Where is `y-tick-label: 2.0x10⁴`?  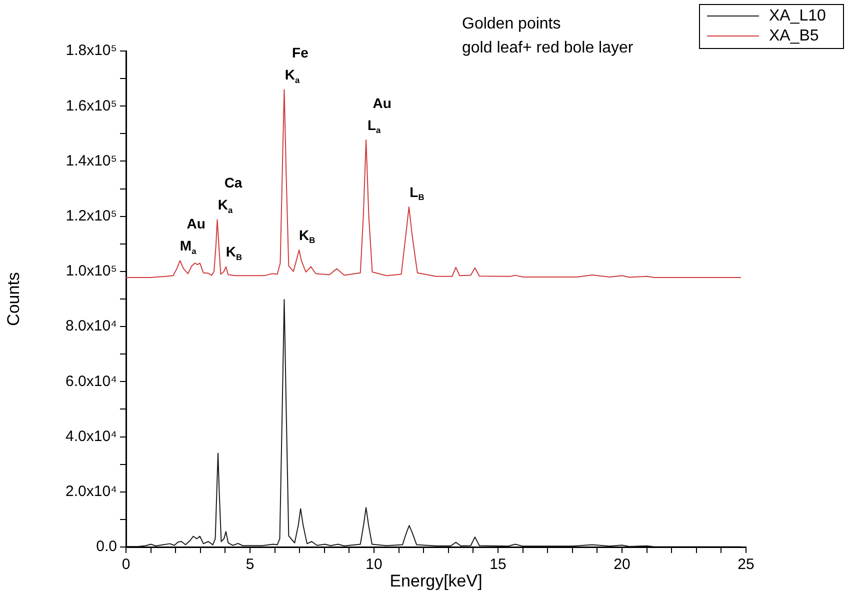 y-tick-label: 2.0x10⁴ is located at coordinates (91, 491).